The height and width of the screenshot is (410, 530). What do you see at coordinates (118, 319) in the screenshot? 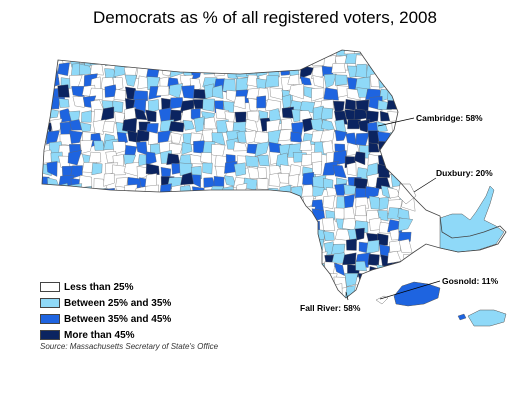
I see `legend-label: Between 35% and 45%` at bounding box center [118, 319].